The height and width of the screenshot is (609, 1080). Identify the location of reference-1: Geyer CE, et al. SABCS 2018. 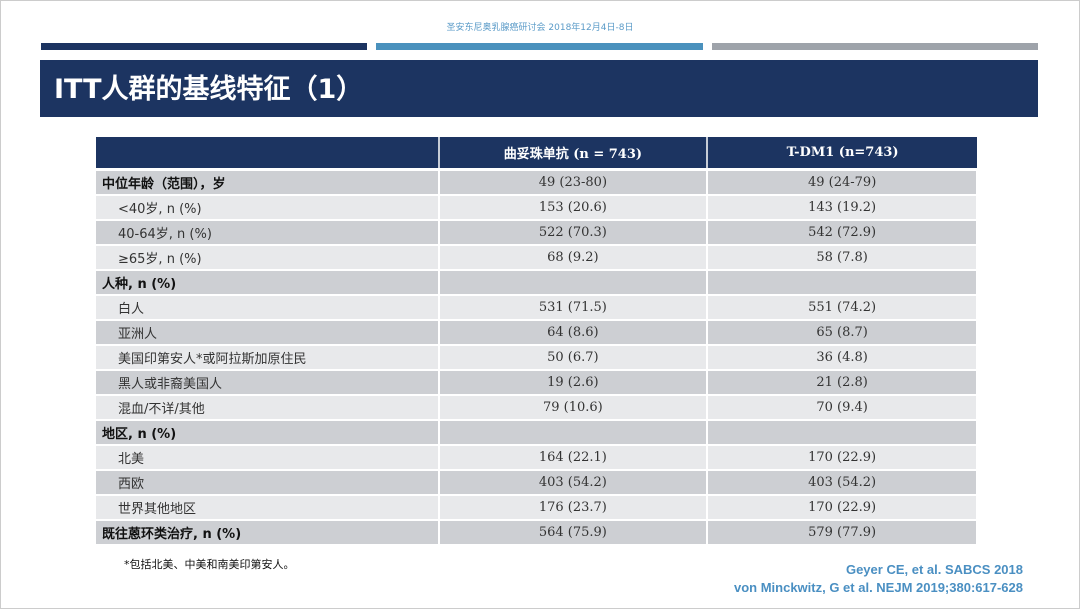
(934, 569).